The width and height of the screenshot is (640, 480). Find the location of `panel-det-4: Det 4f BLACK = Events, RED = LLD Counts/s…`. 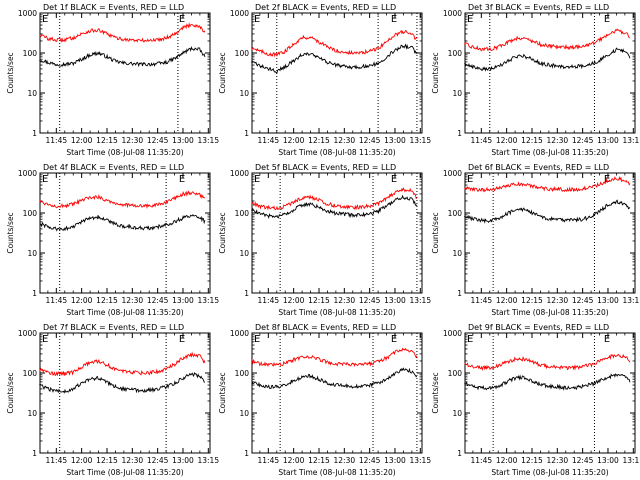

panel-det-4: Det 4f BLACK = Events, RED = LLD Counts/s… is located at coordinates (112, 240).